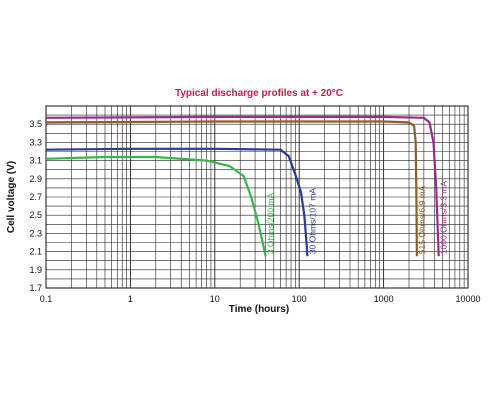 This screenshot has width=500, height=400. Describe the element at coordinates (422, 219) in the screenshot. I see `series-label-3: 515 Ohms/6.9 mA` at that location.